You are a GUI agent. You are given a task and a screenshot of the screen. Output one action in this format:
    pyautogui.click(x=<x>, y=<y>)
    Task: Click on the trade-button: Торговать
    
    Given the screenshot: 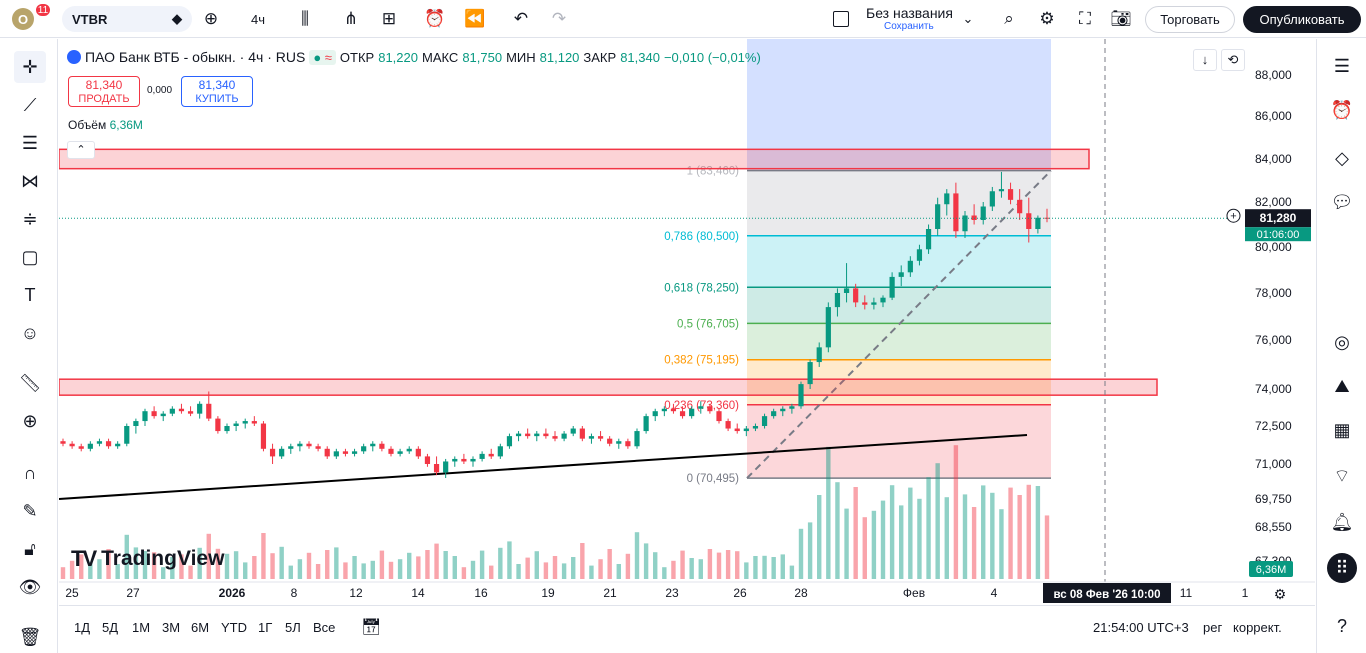 What is the action you would take?
    pyautogui.click(x=1190, y=19)
    